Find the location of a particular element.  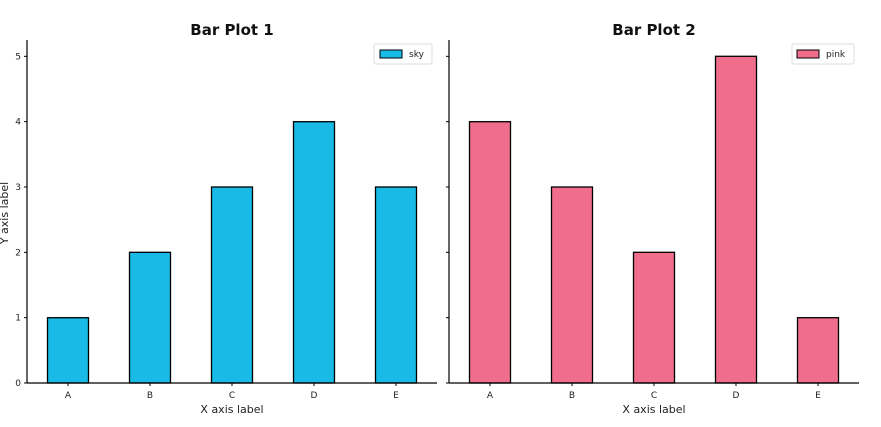

y-tick-label: 1 is located at coordinates (18, 319).